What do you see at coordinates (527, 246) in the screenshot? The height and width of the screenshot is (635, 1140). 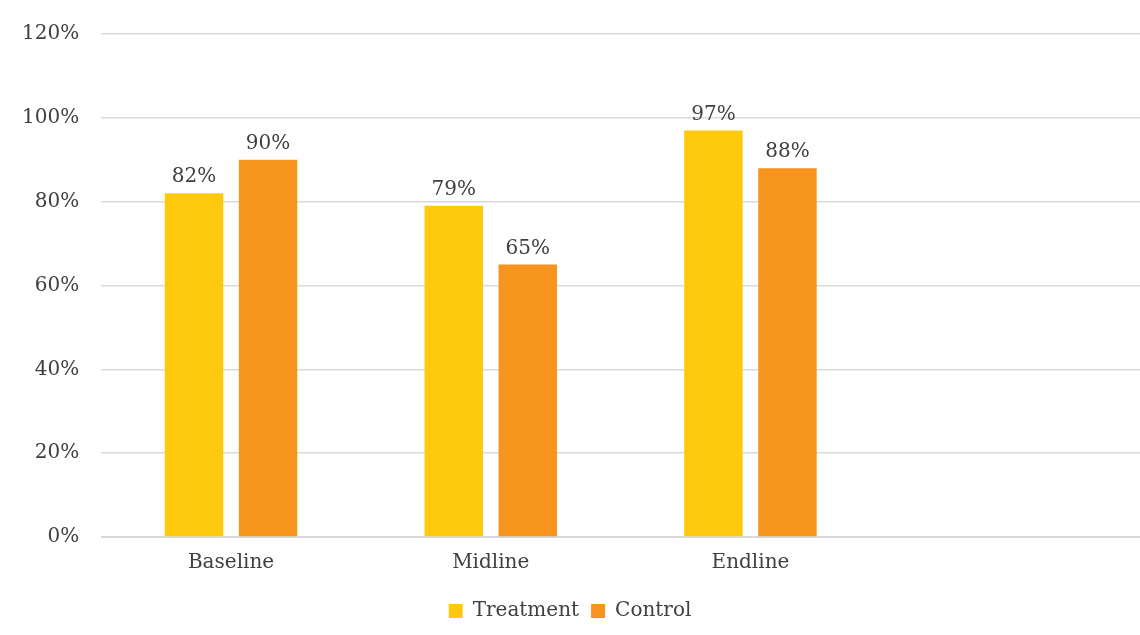 I see `data-label: 65%` at bounding box center [527, 246].